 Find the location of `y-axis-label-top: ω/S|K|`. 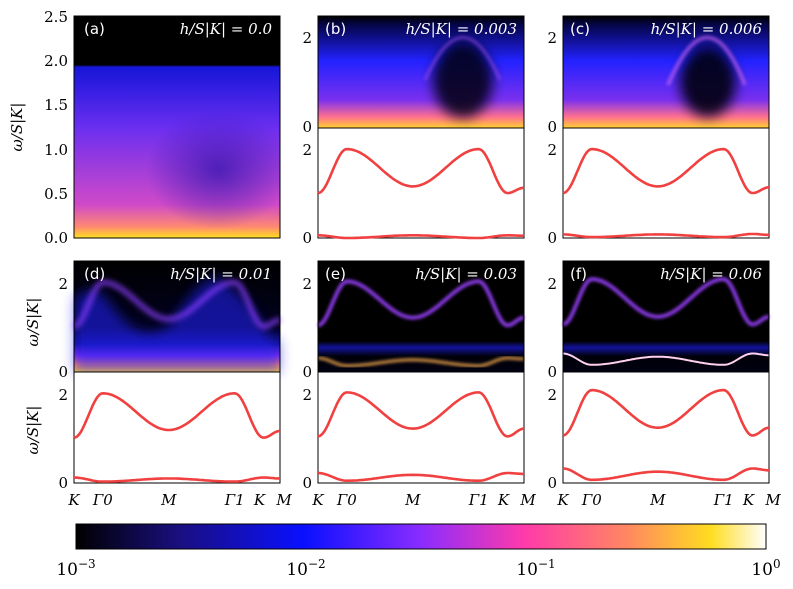

y-axis-label-top: ω/S|K| is located at coordinates (17, 127).